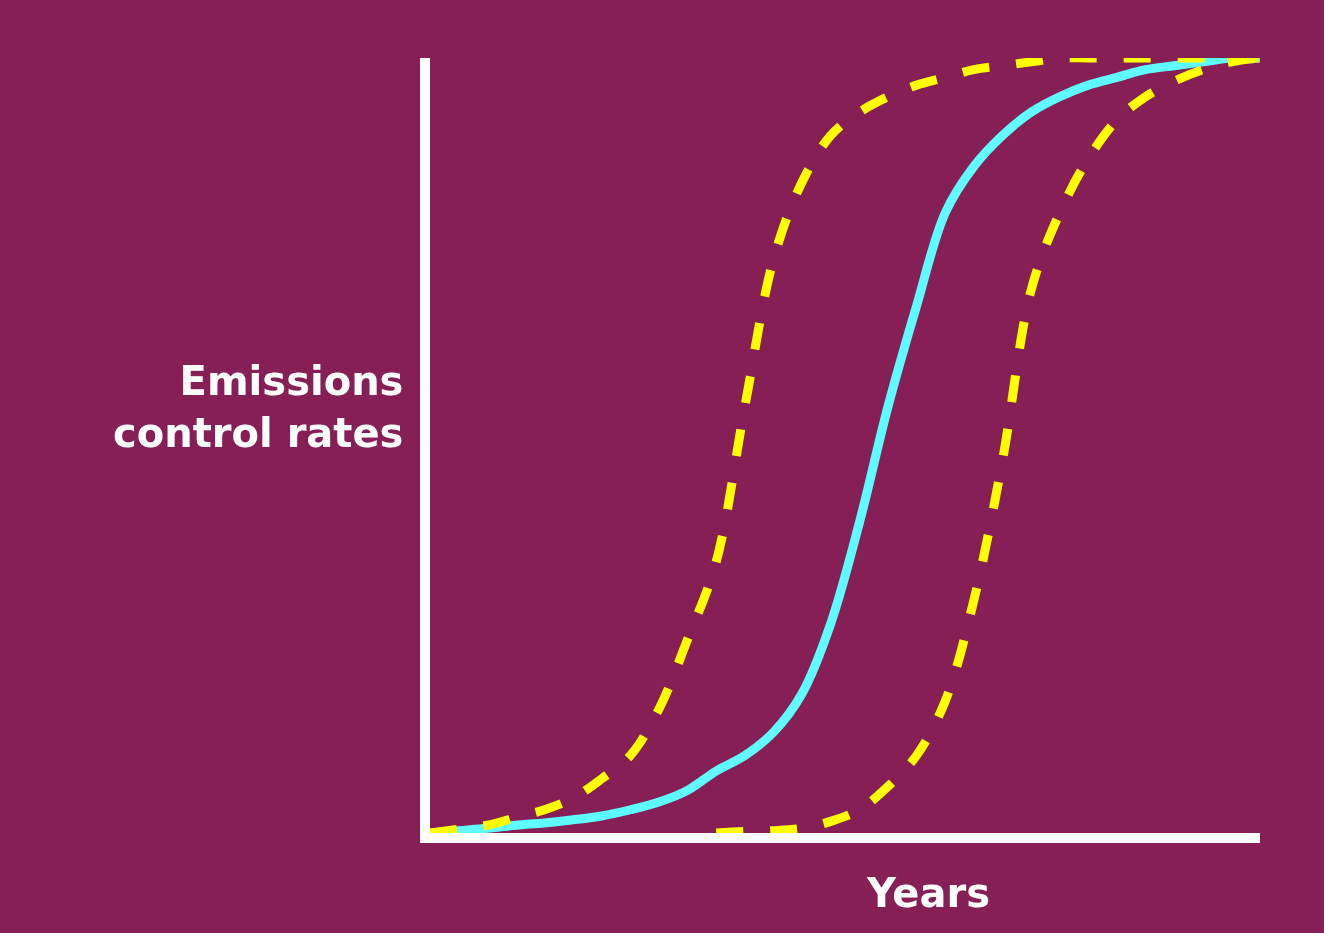 The image size is (1324, 933). Describe the element at coordinates (928, 893) in the screenshot. I see `x-axis-title: Years` at that location.